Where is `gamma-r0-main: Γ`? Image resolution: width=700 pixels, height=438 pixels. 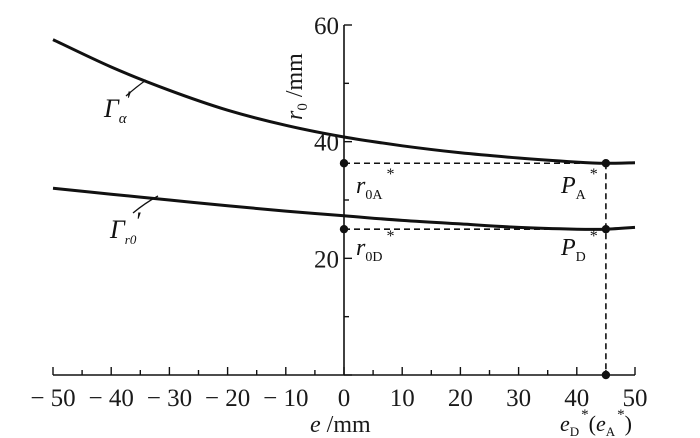 gamma-r0-main: Γ is located at coordinates (117, 229).